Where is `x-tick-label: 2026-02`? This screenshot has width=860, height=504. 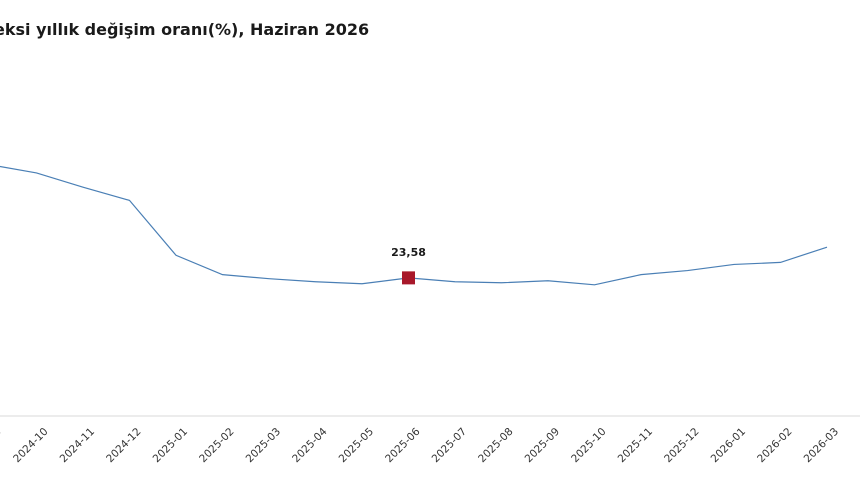 x-tick-label: 2026-02 is located at coordinates (775, 446).